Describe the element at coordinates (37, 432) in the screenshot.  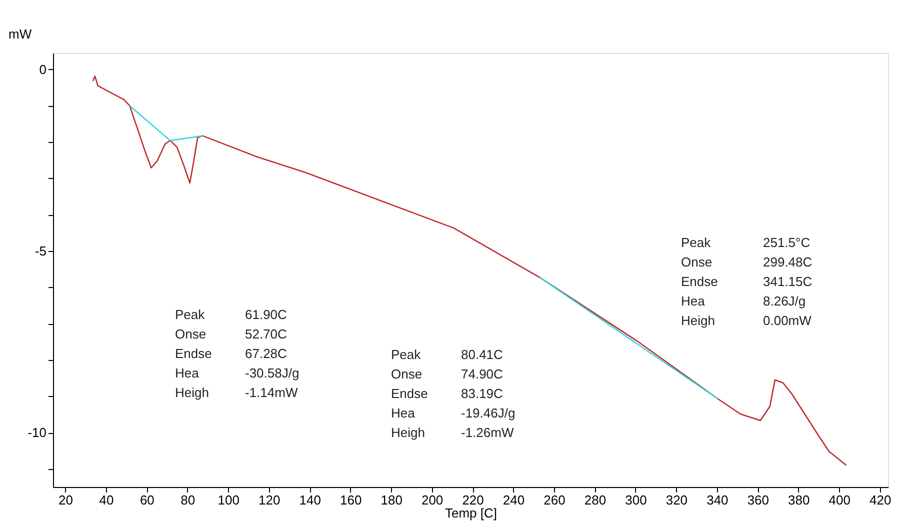
I see `y-tick-label: -10` at that location.